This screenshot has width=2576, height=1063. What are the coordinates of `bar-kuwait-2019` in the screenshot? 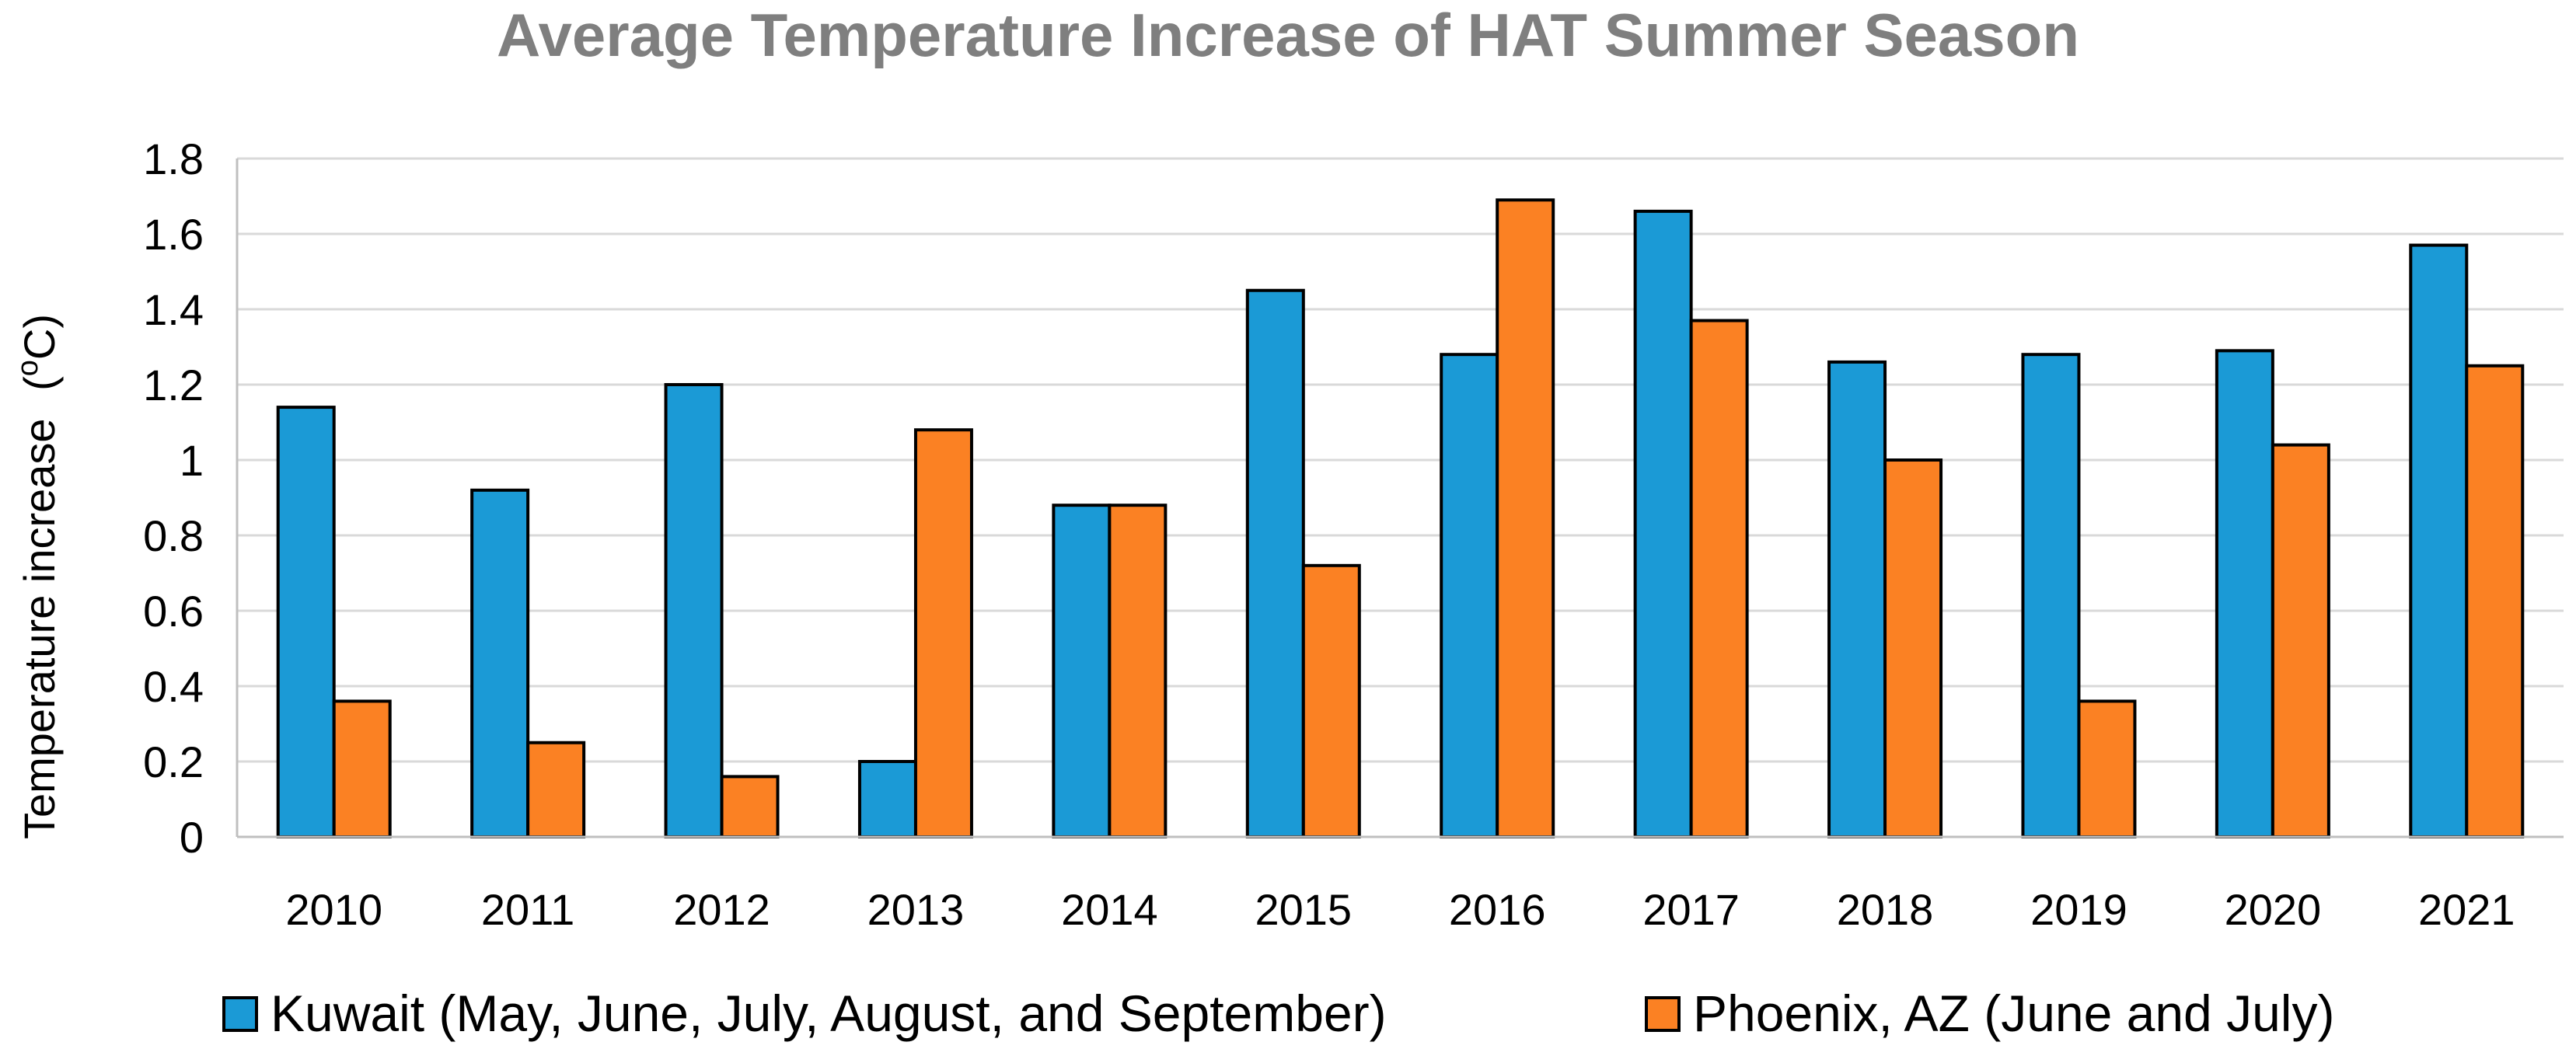 It's located at (2051, 595).